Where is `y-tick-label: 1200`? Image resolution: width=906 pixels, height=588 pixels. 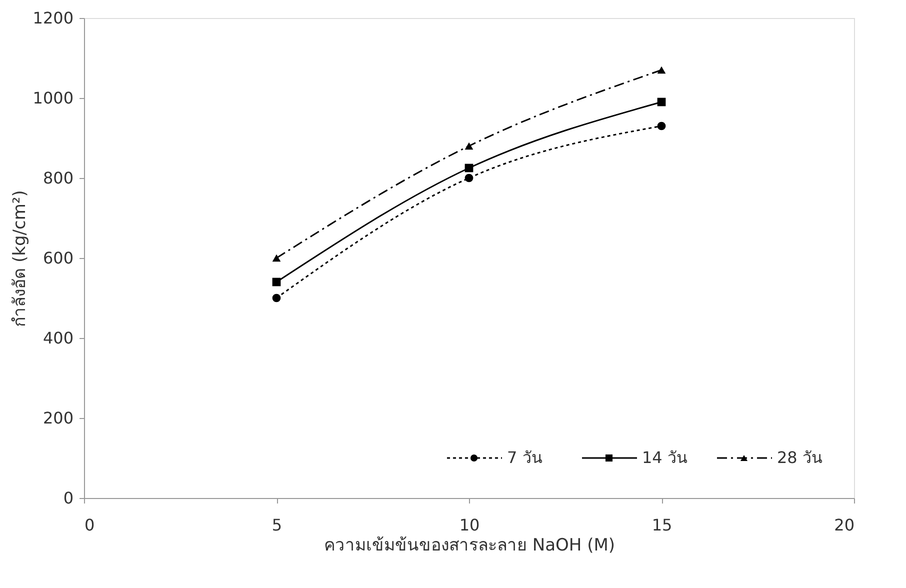
y-tick-label: 1200 is located at coordinates (53, 18).